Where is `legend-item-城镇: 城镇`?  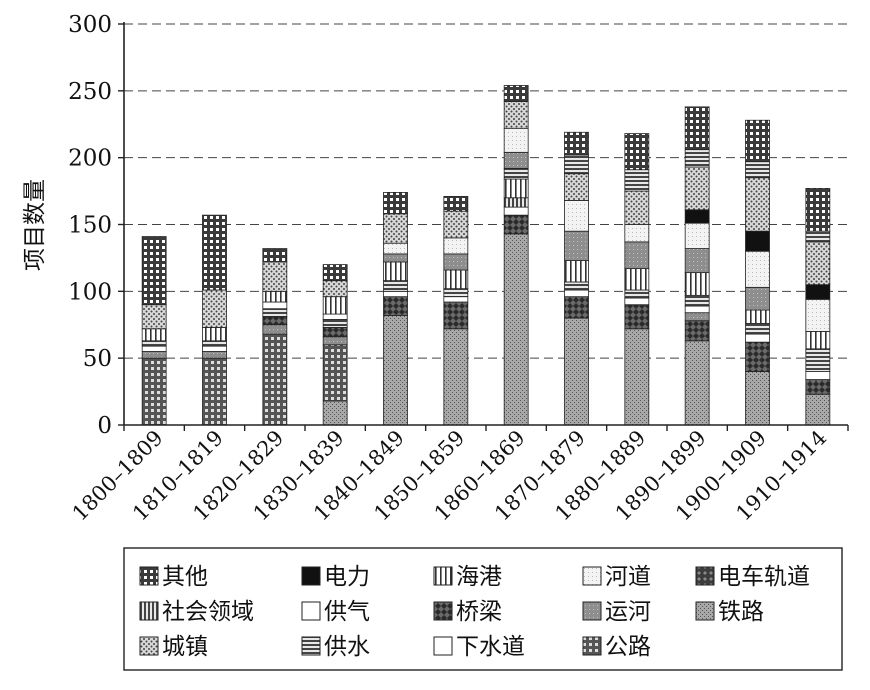 legend-item-城镇: 城镇 is located at coordinates (173, 647).